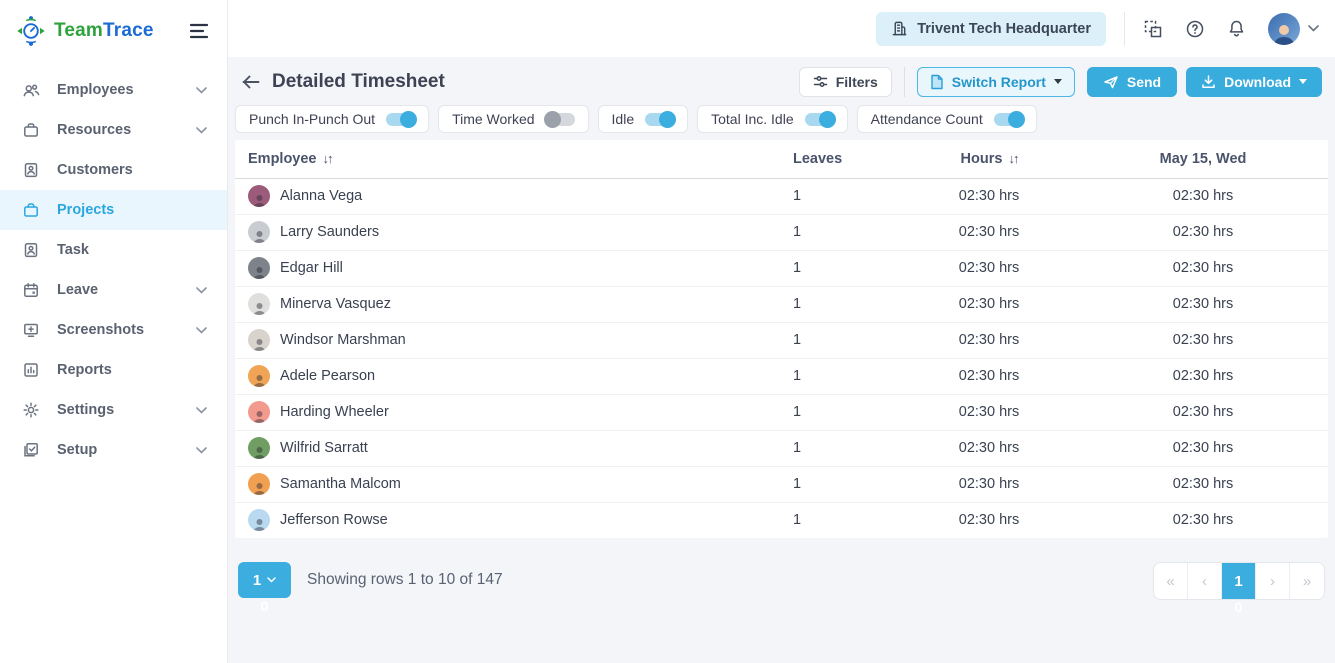 This screenshot has height=663, width=1335. I want to click on organization-badge: Trivent Tech Headquarter, so click(991, 28).